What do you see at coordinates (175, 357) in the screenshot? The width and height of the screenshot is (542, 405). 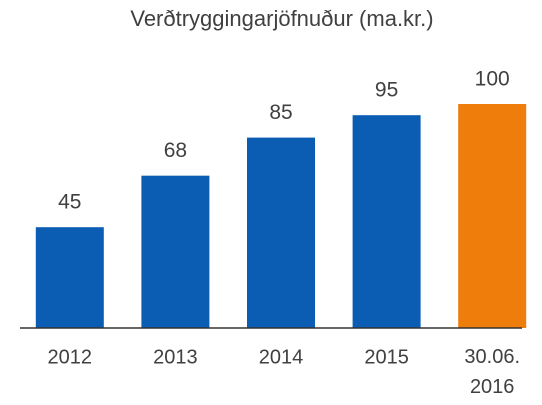 I see `x-tick-label: 2013` at bounding box center [175, 357].